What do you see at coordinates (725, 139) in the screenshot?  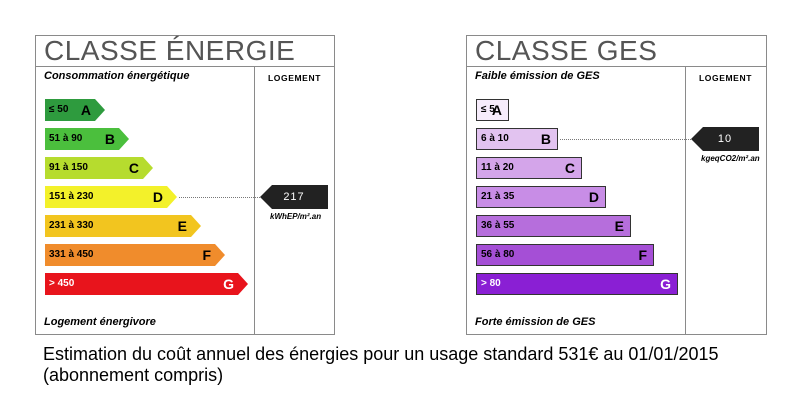 I see `ges-value-indicator: 10` at bounding box center [725, 139].